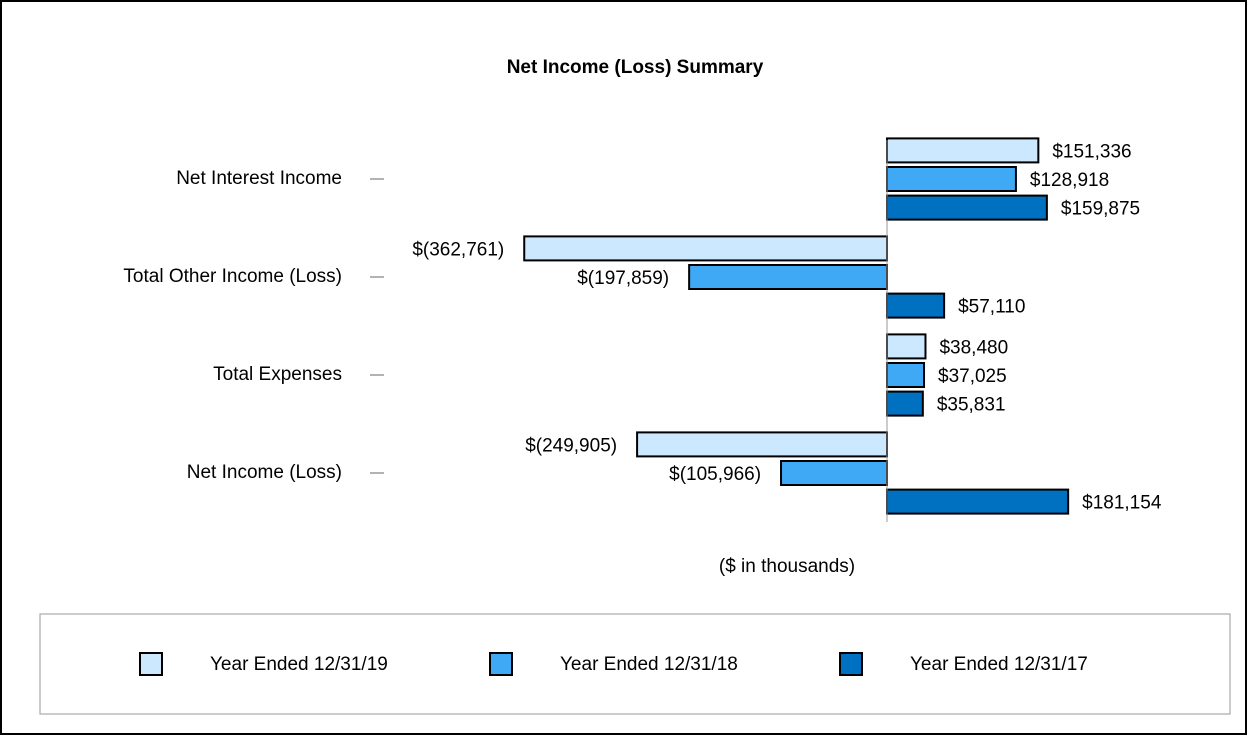 The height and width of the screenshot is (736, 1248). What do you see at coordinates (232, 276) in the screenshot?
I see `category-label: Total Other Income (Loss)` at bounding box center [232, 276].